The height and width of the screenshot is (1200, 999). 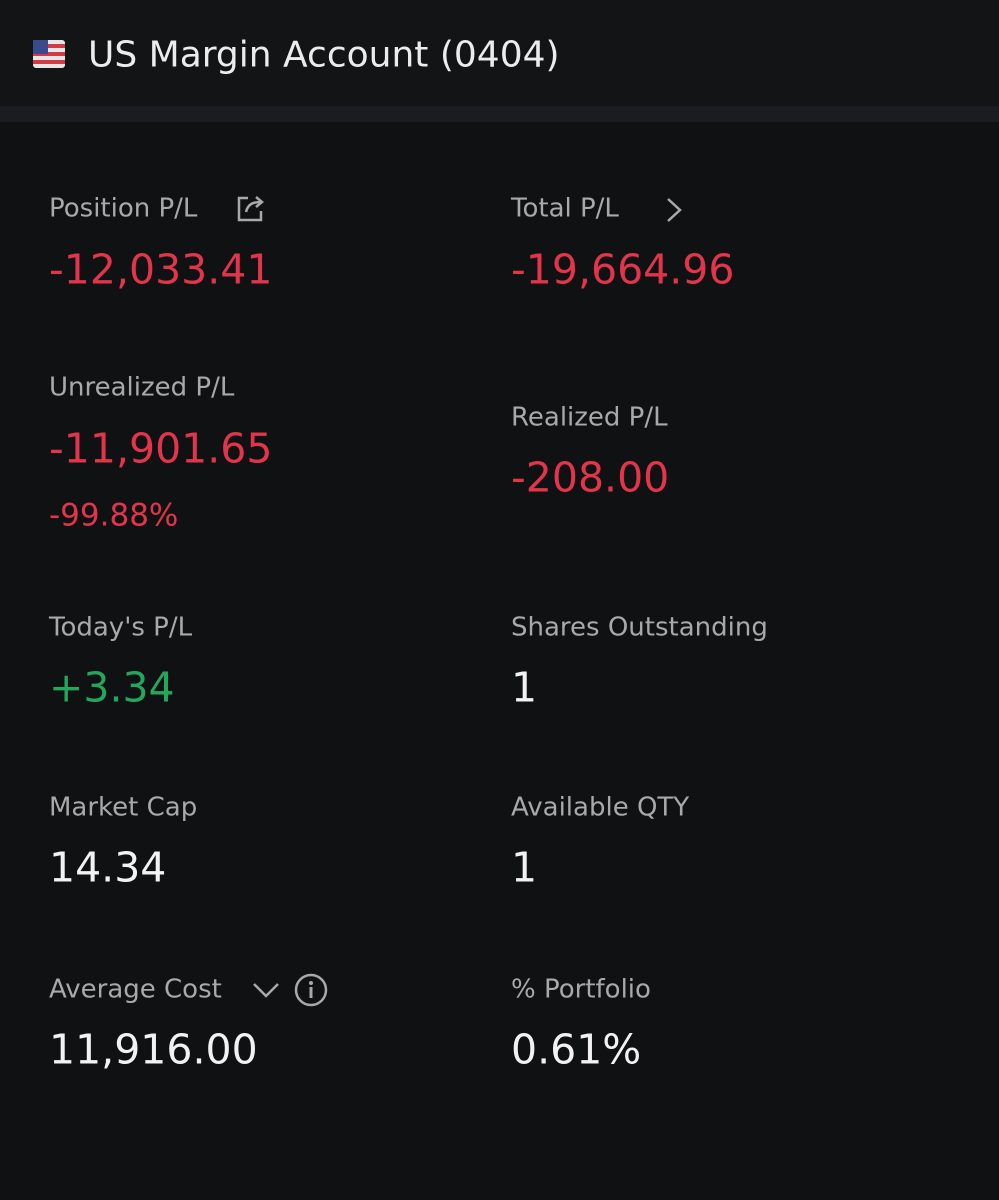 I want to click on field-label: Position P/L, so click(x=123, y=208).